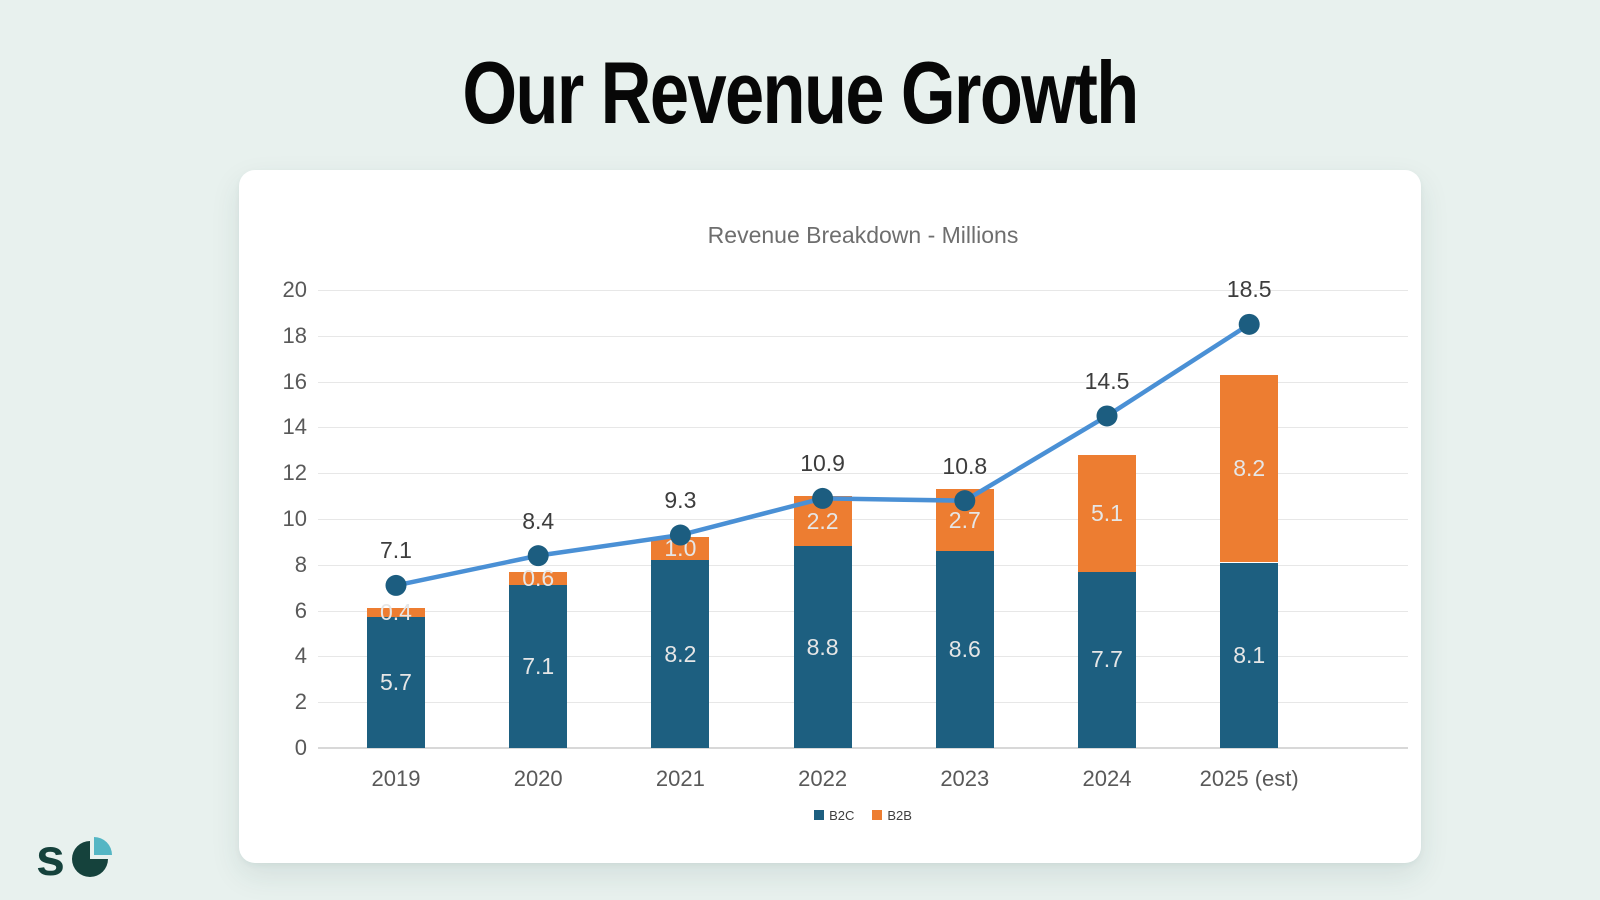 This screenshot has height=900, width=1600. I want to click on bar-value-label: 8.1, so click(1249, 654).